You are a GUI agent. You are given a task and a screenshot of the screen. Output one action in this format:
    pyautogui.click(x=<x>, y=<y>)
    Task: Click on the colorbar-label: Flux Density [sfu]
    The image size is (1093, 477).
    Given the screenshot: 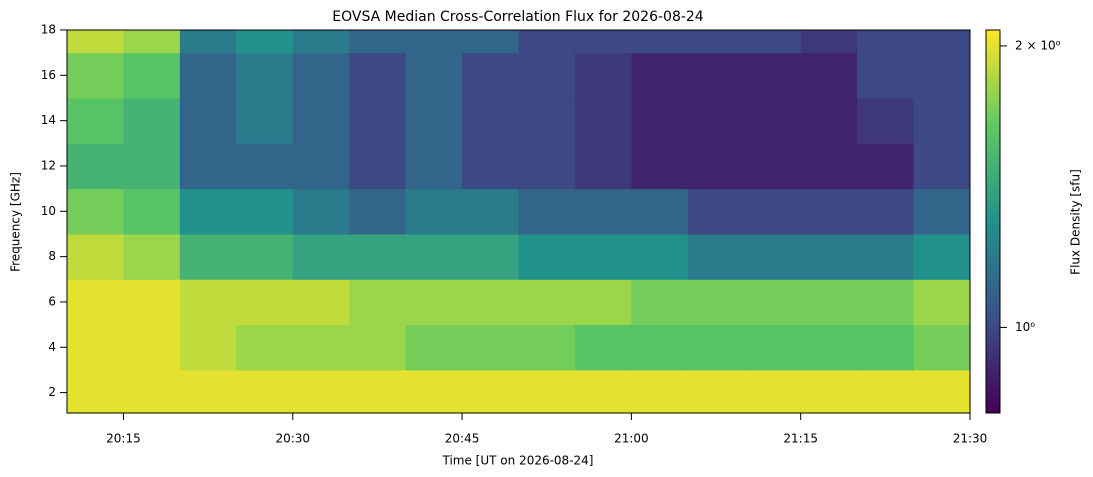 What is the action you would take?
    pyautogui.click(x=1076, y=222)
    